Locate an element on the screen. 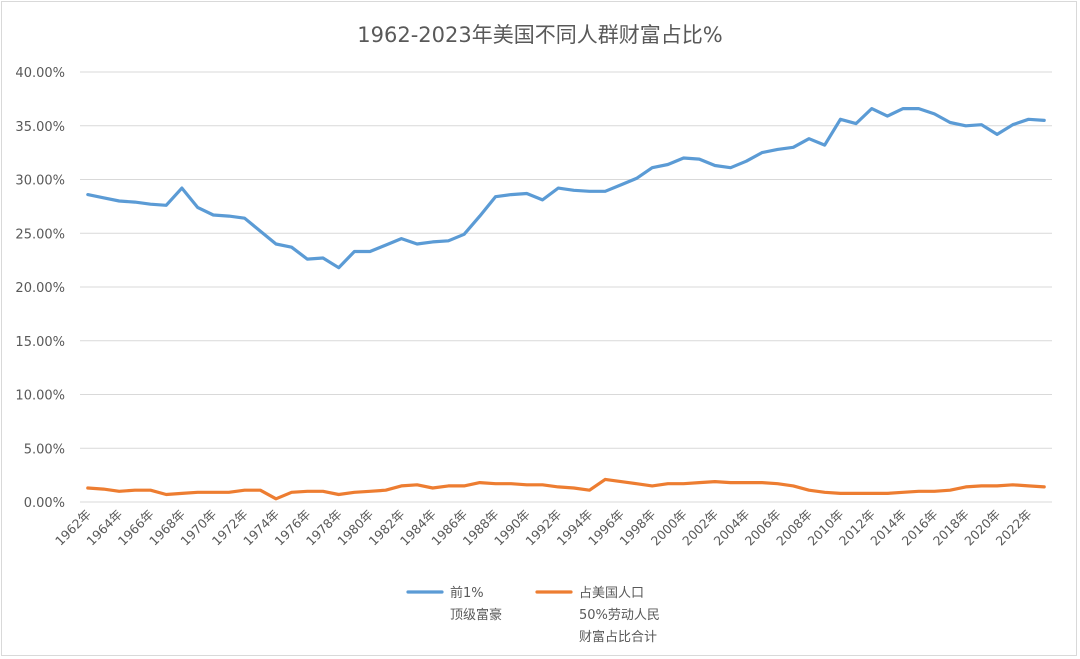 The image size is (1080, 659). y-tick-label: 40.00% is located at coordinates (40, 73).